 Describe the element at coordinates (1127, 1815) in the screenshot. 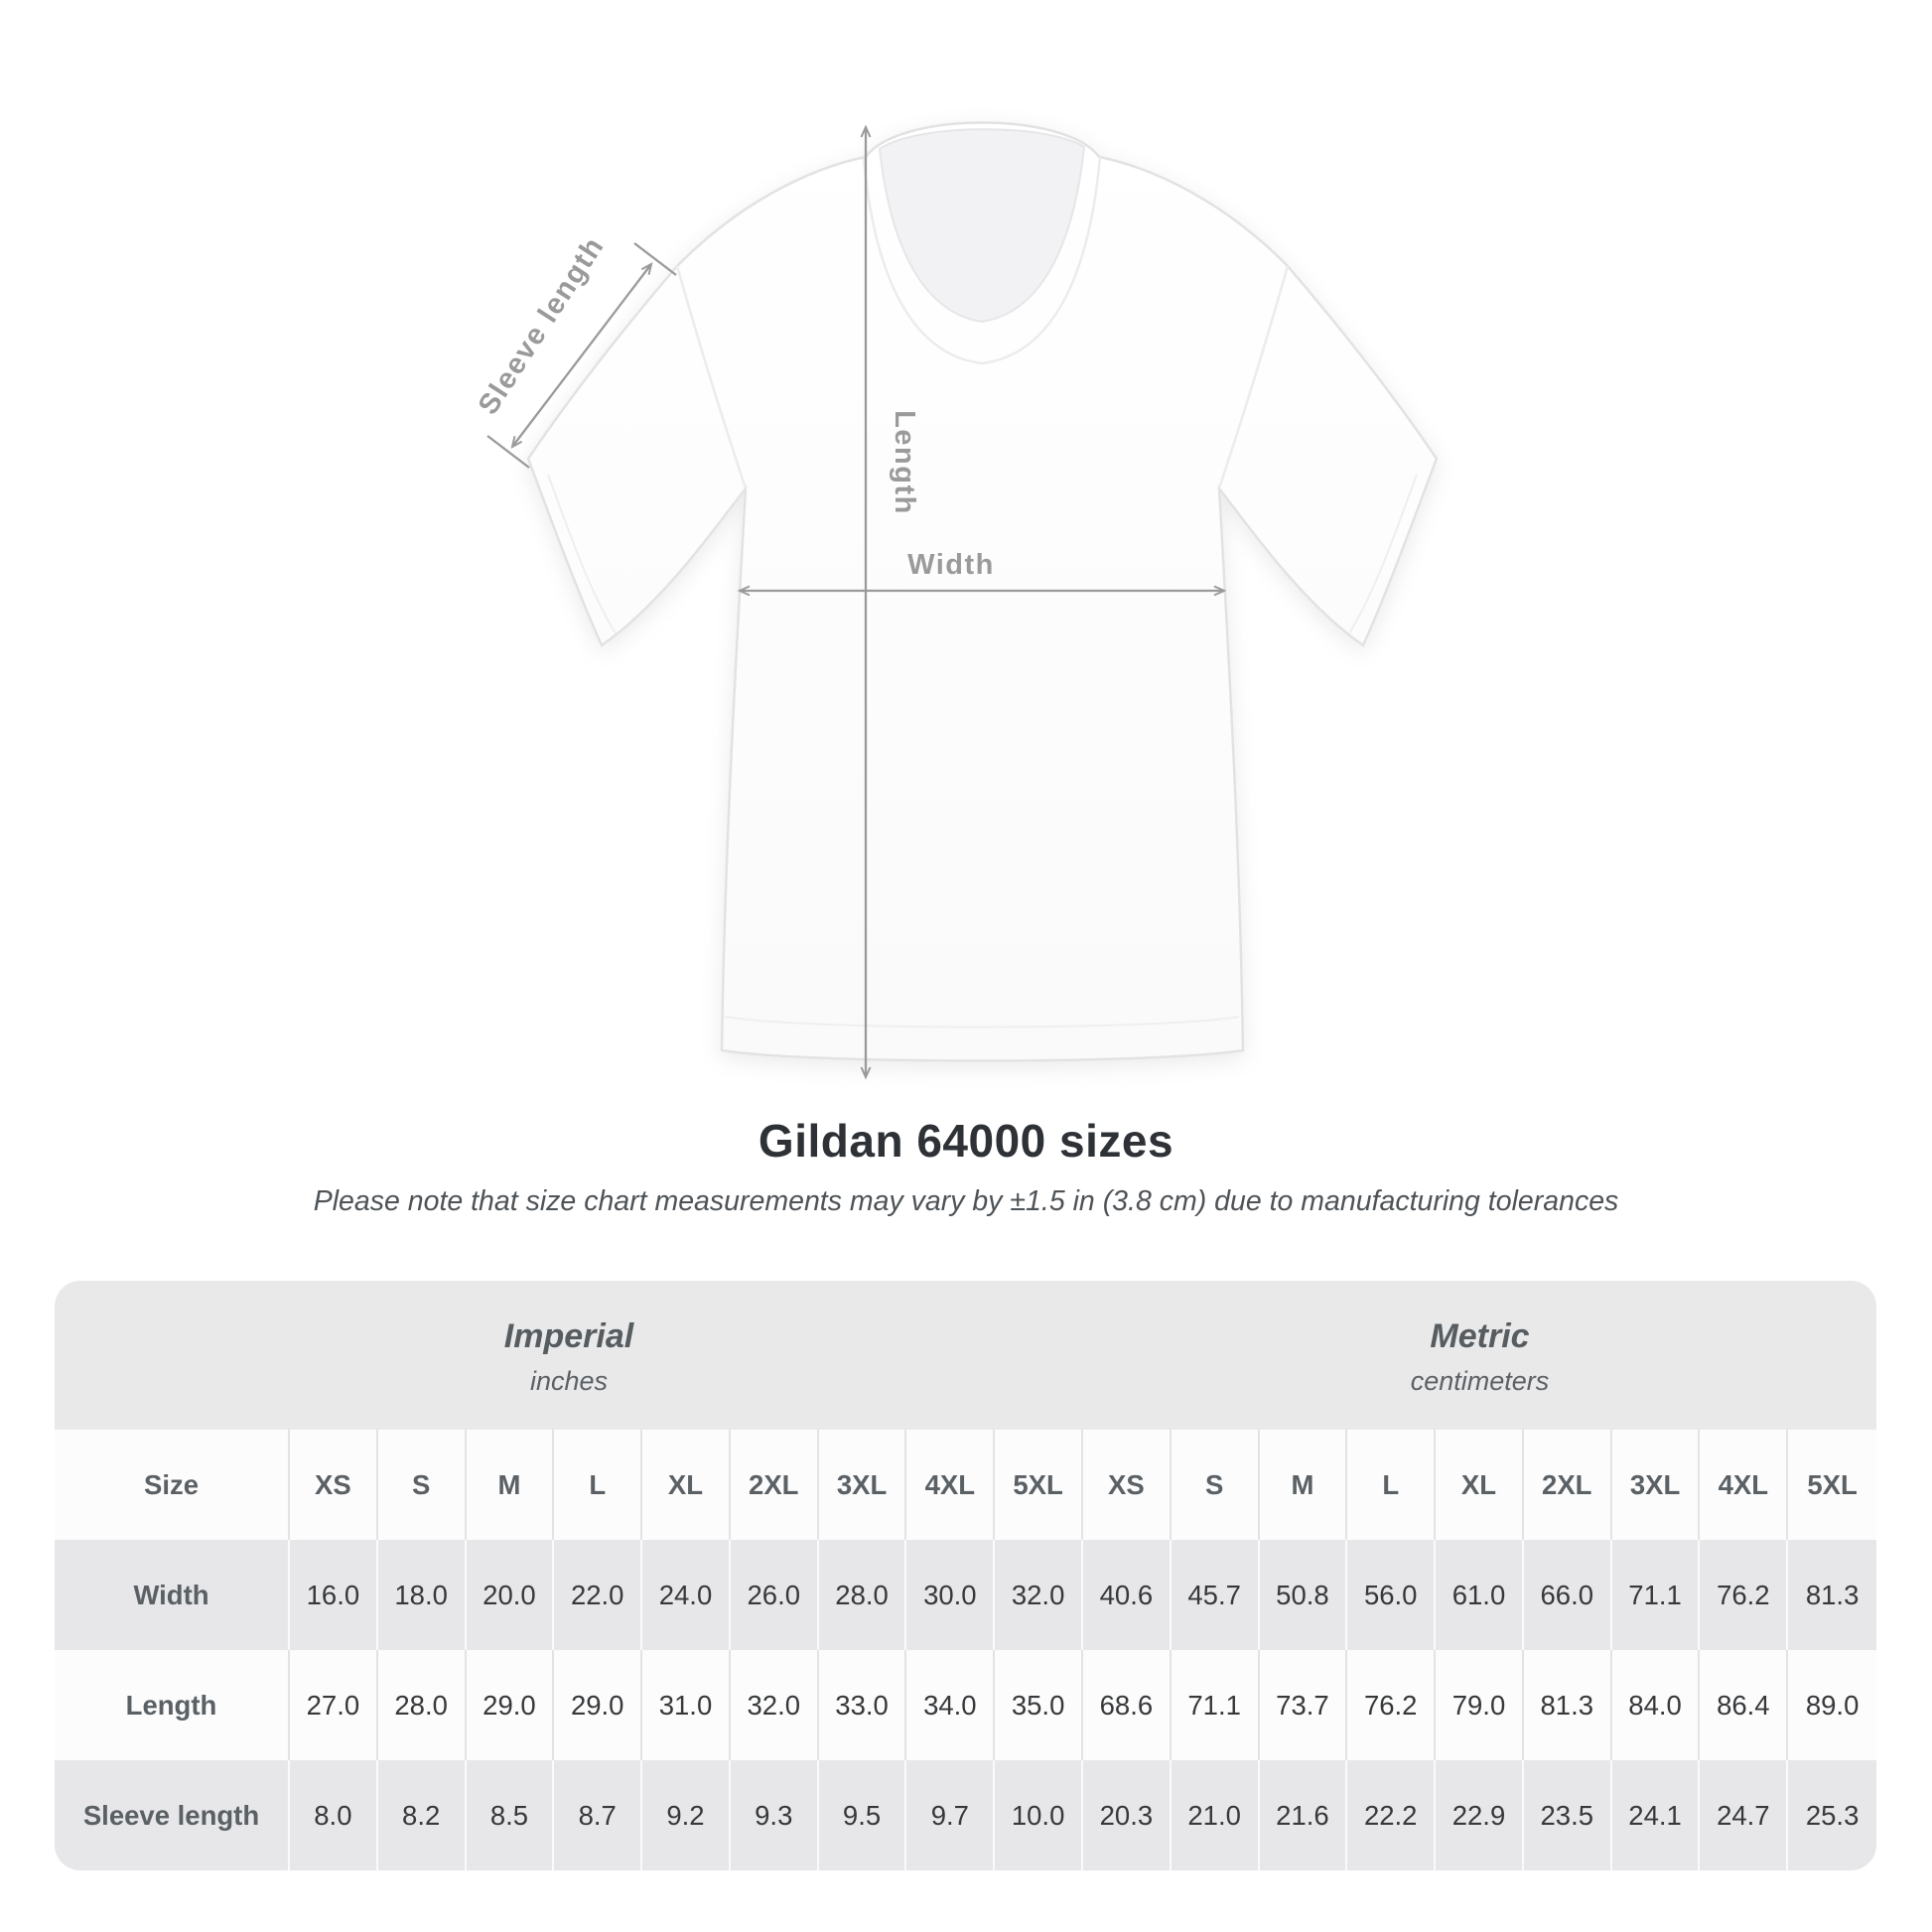

I see `sleeve-length-value-cell: 20.3` at that location.